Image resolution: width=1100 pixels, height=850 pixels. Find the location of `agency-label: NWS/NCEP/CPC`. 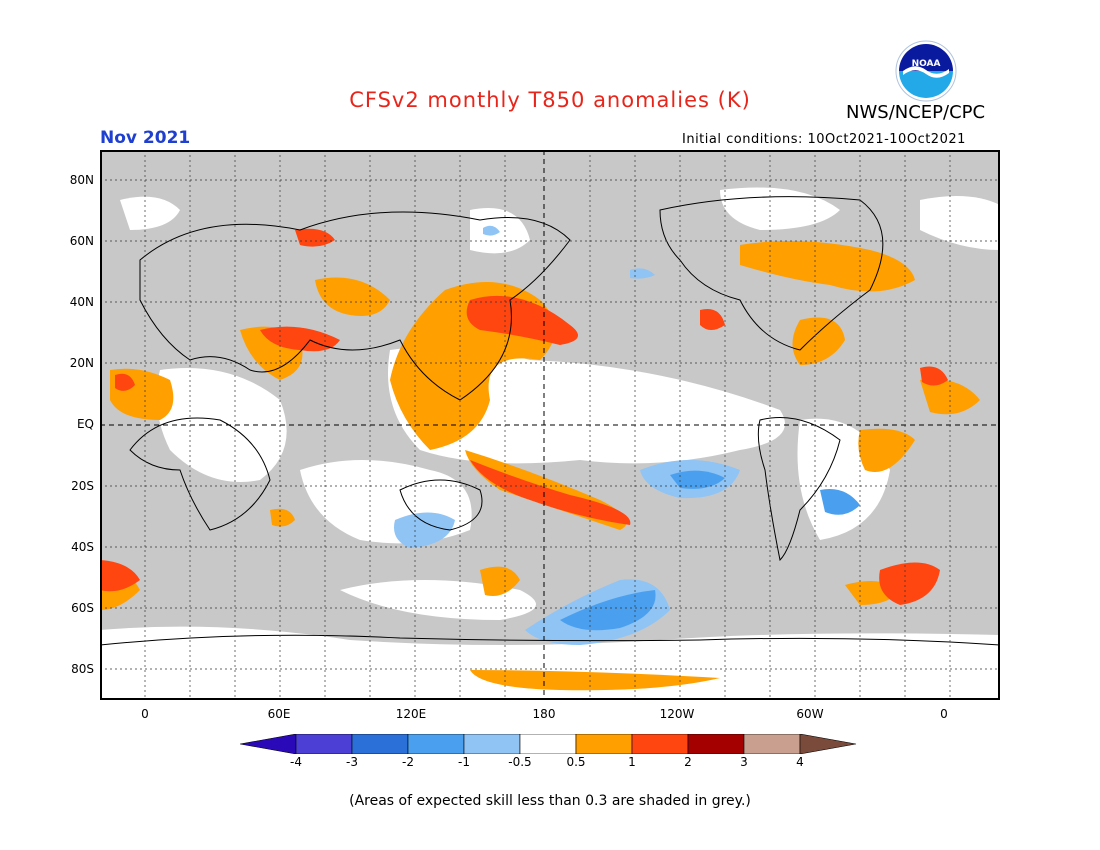

agency-label: NWS/NCEP/CPC is located at coordinates (916, 112).